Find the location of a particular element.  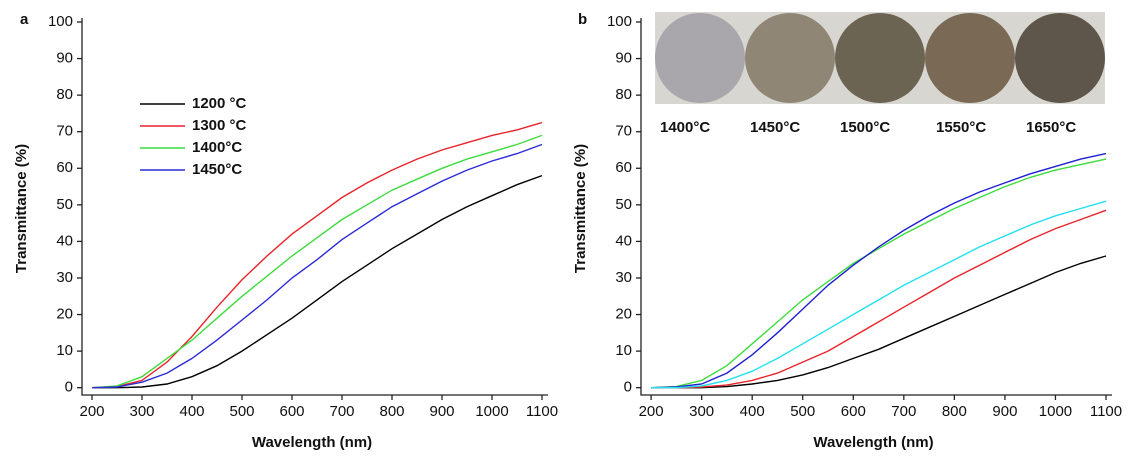

legend-label: 1300 °C is located at coordinates (219, 125).